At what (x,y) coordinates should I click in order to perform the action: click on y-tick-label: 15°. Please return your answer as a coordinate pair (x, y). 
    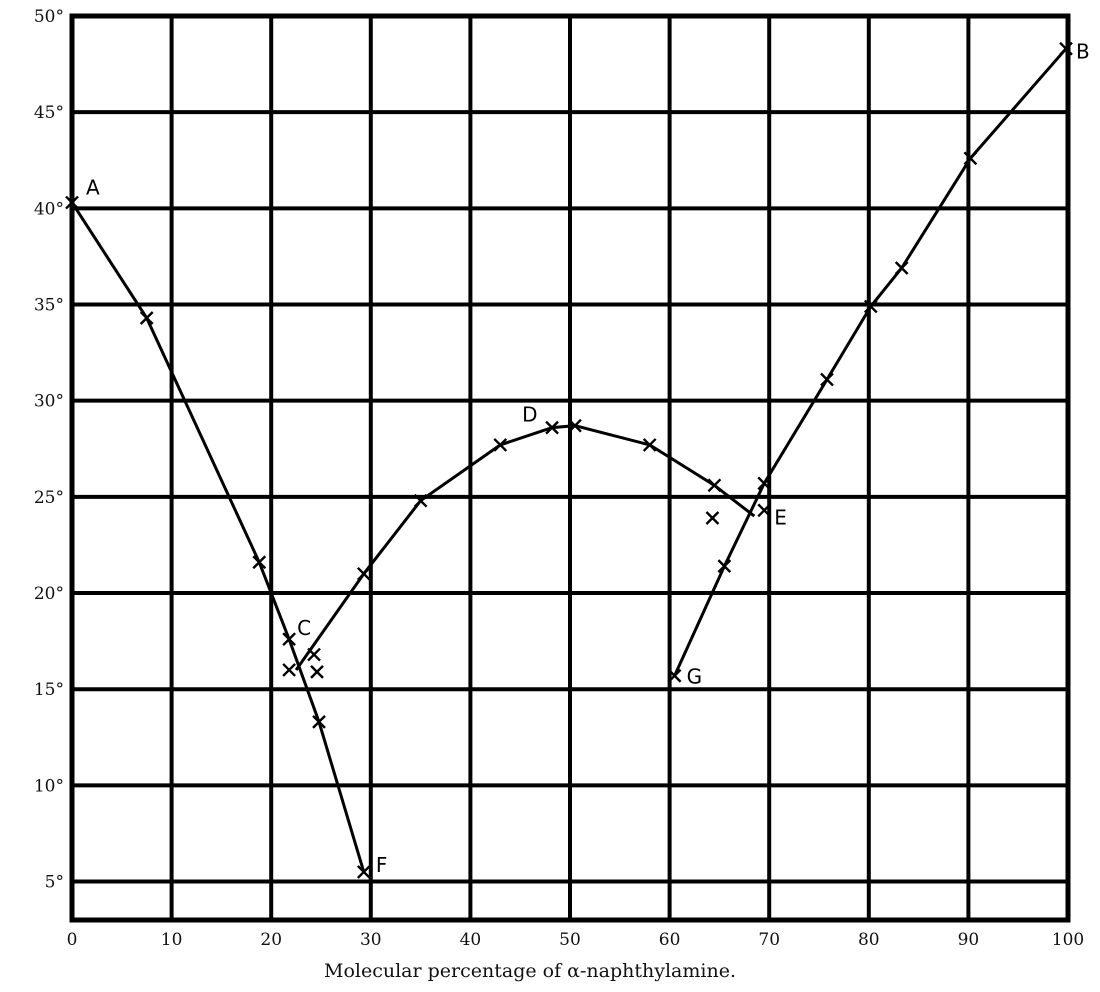
    Looking at the image, I should click on (49, 690).